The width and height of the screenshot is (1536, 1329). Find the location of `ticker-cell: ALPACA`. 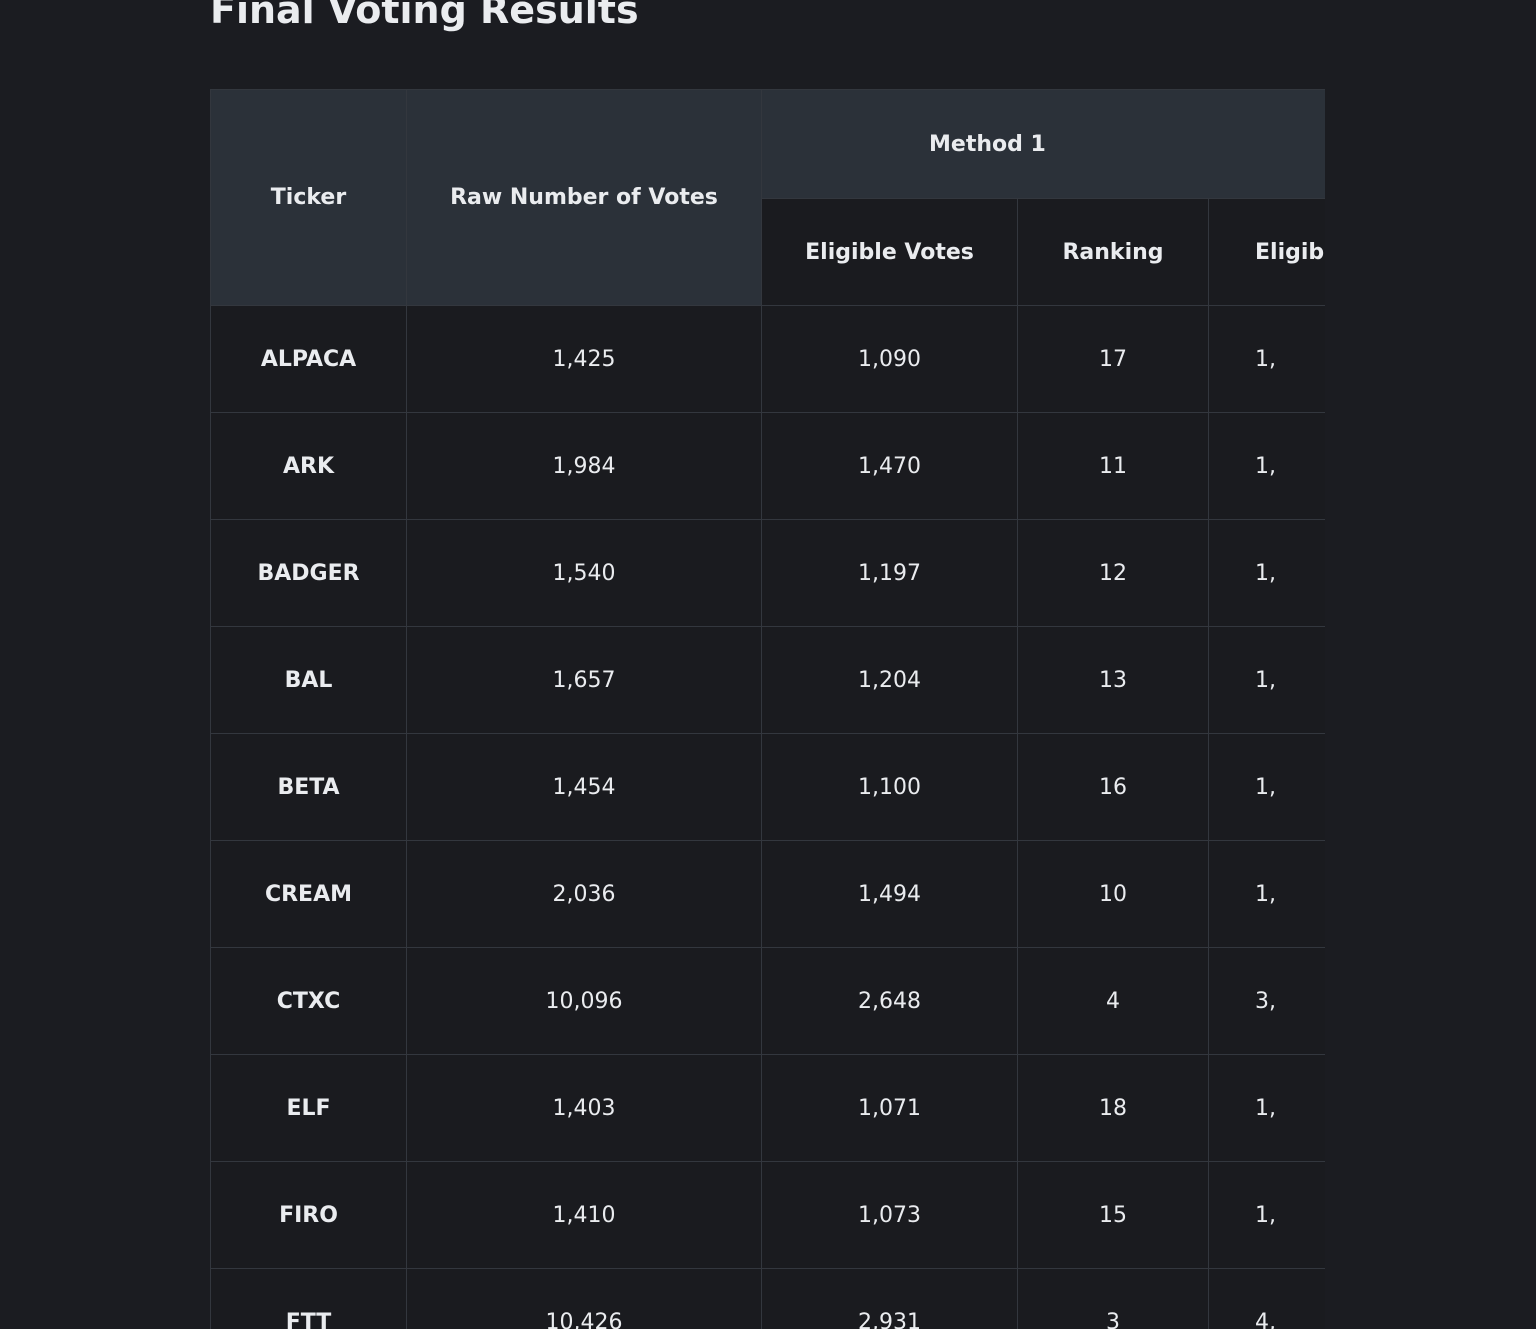

ticker-cell: ALPACA is located at coordinates (309, 359).